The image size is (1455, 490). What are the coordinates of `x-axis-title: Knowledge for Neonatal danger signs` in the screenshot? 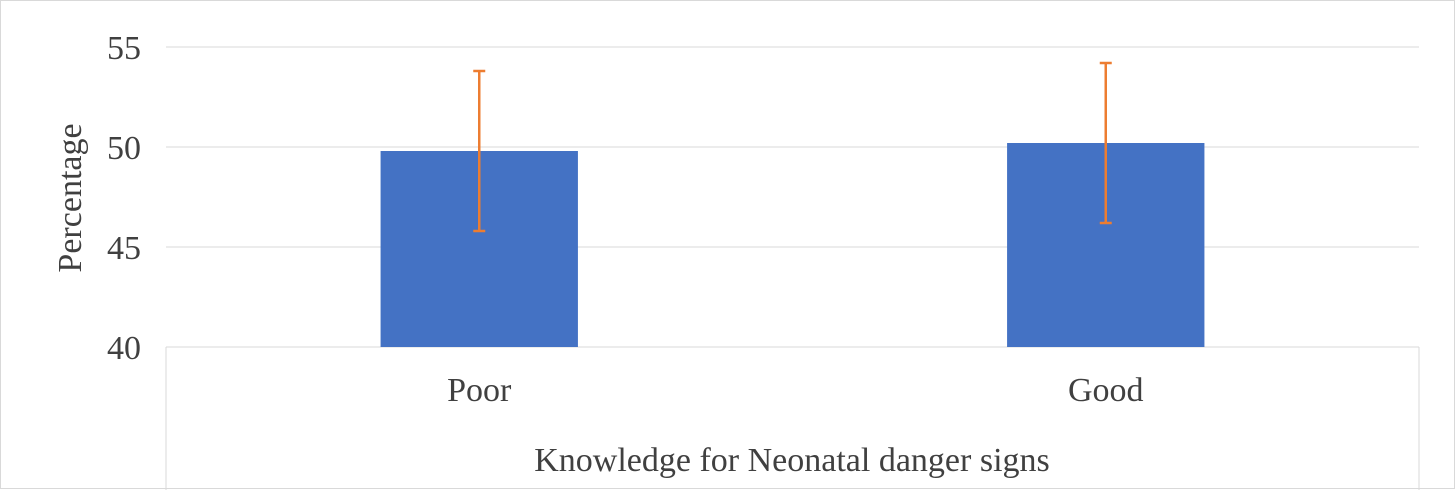 It's located at (792, 460).